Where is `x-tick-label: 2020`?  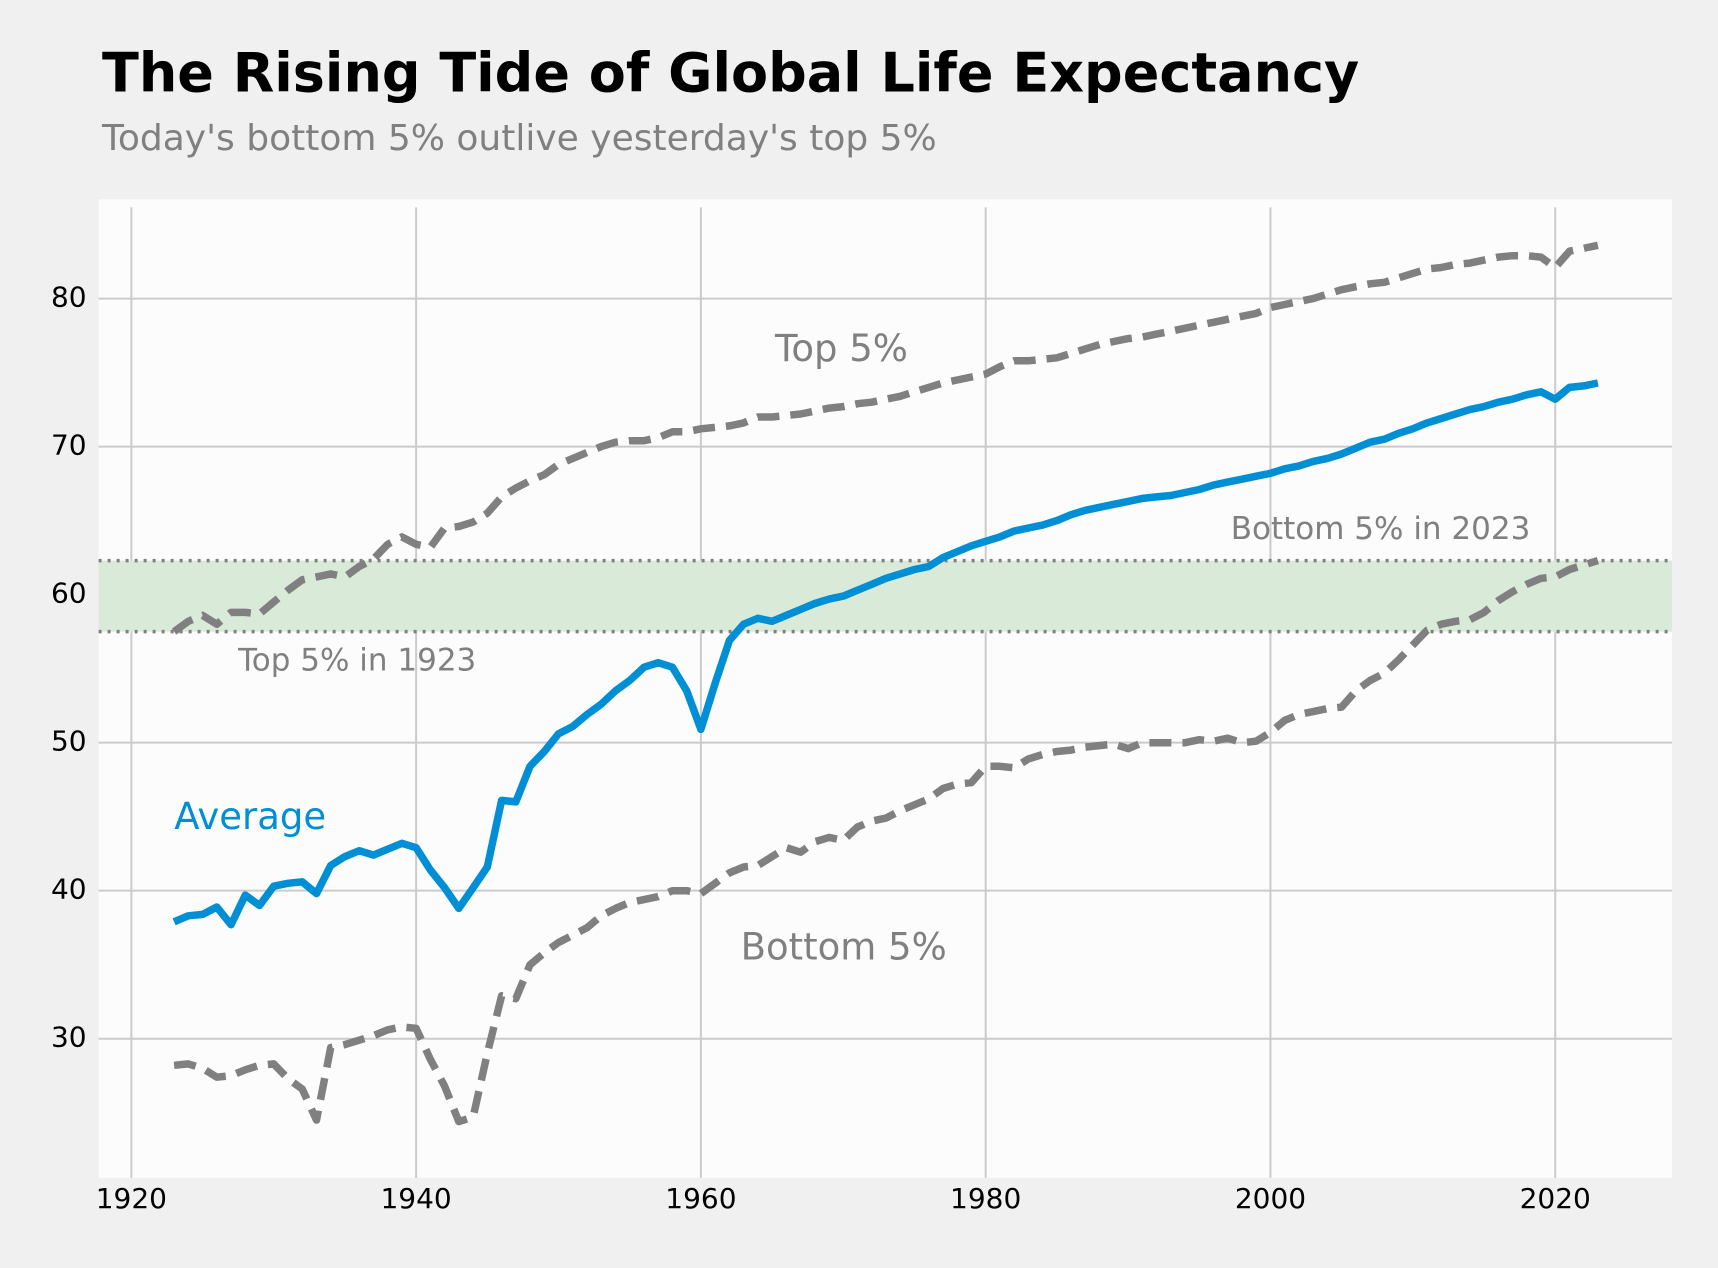 x-tick-label: 2020 is located at coordinates (1555, 1198).